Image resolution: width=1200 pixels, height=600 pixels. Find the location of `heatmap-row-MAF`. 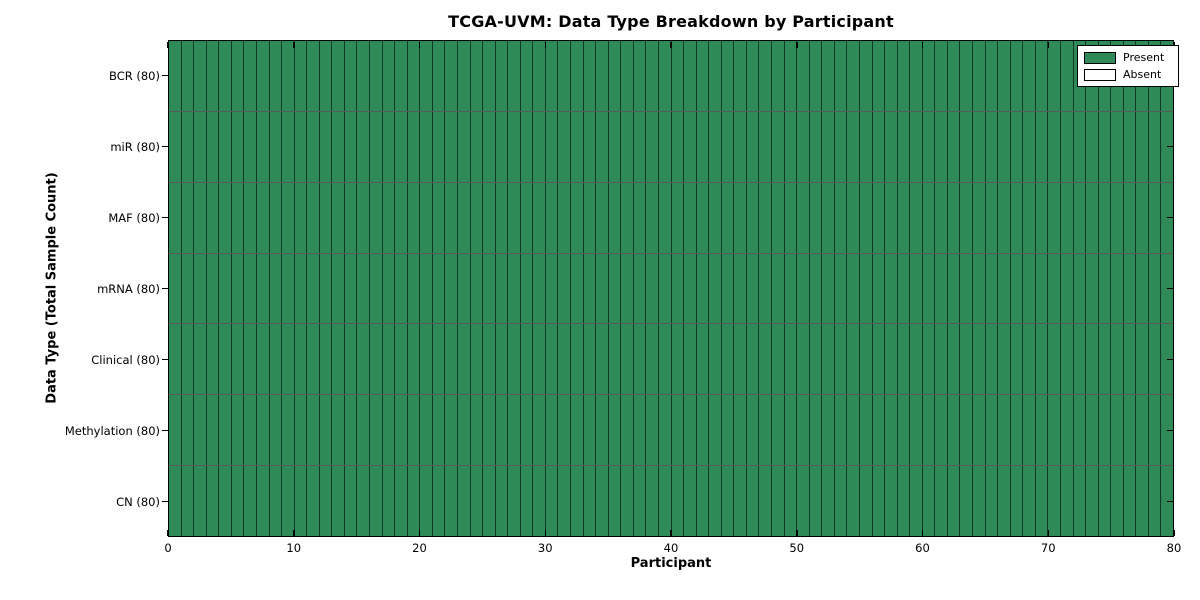

heatmap-row-MAF is located at coordinates (671, 217).